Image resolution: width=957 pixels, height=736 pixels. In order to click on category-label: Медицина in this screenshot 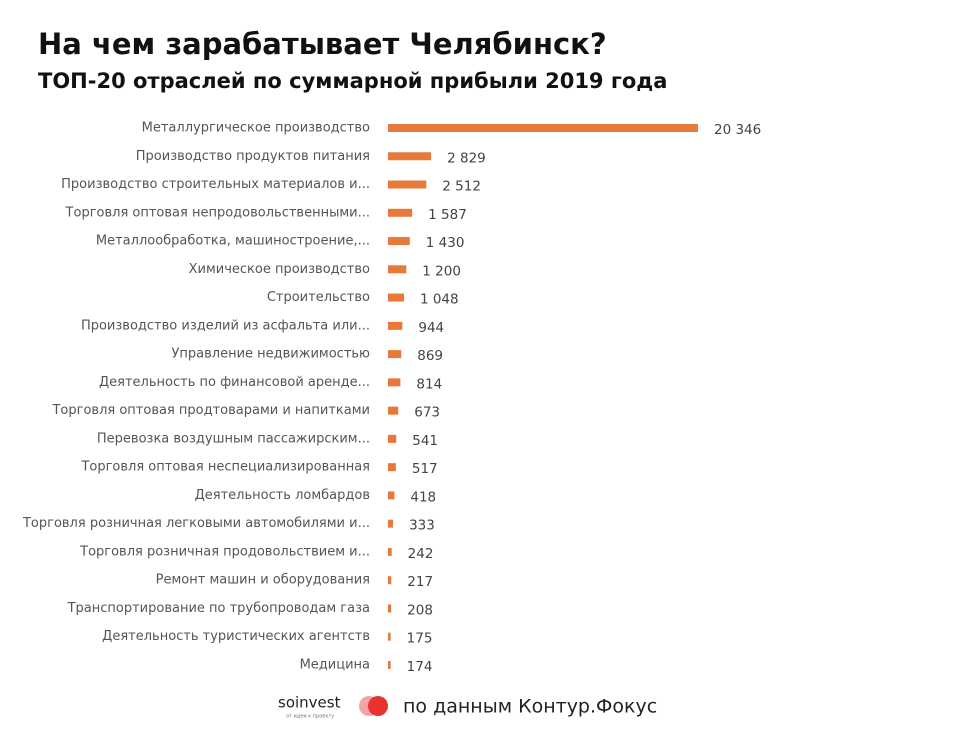, I will do `click(335, 665)`.